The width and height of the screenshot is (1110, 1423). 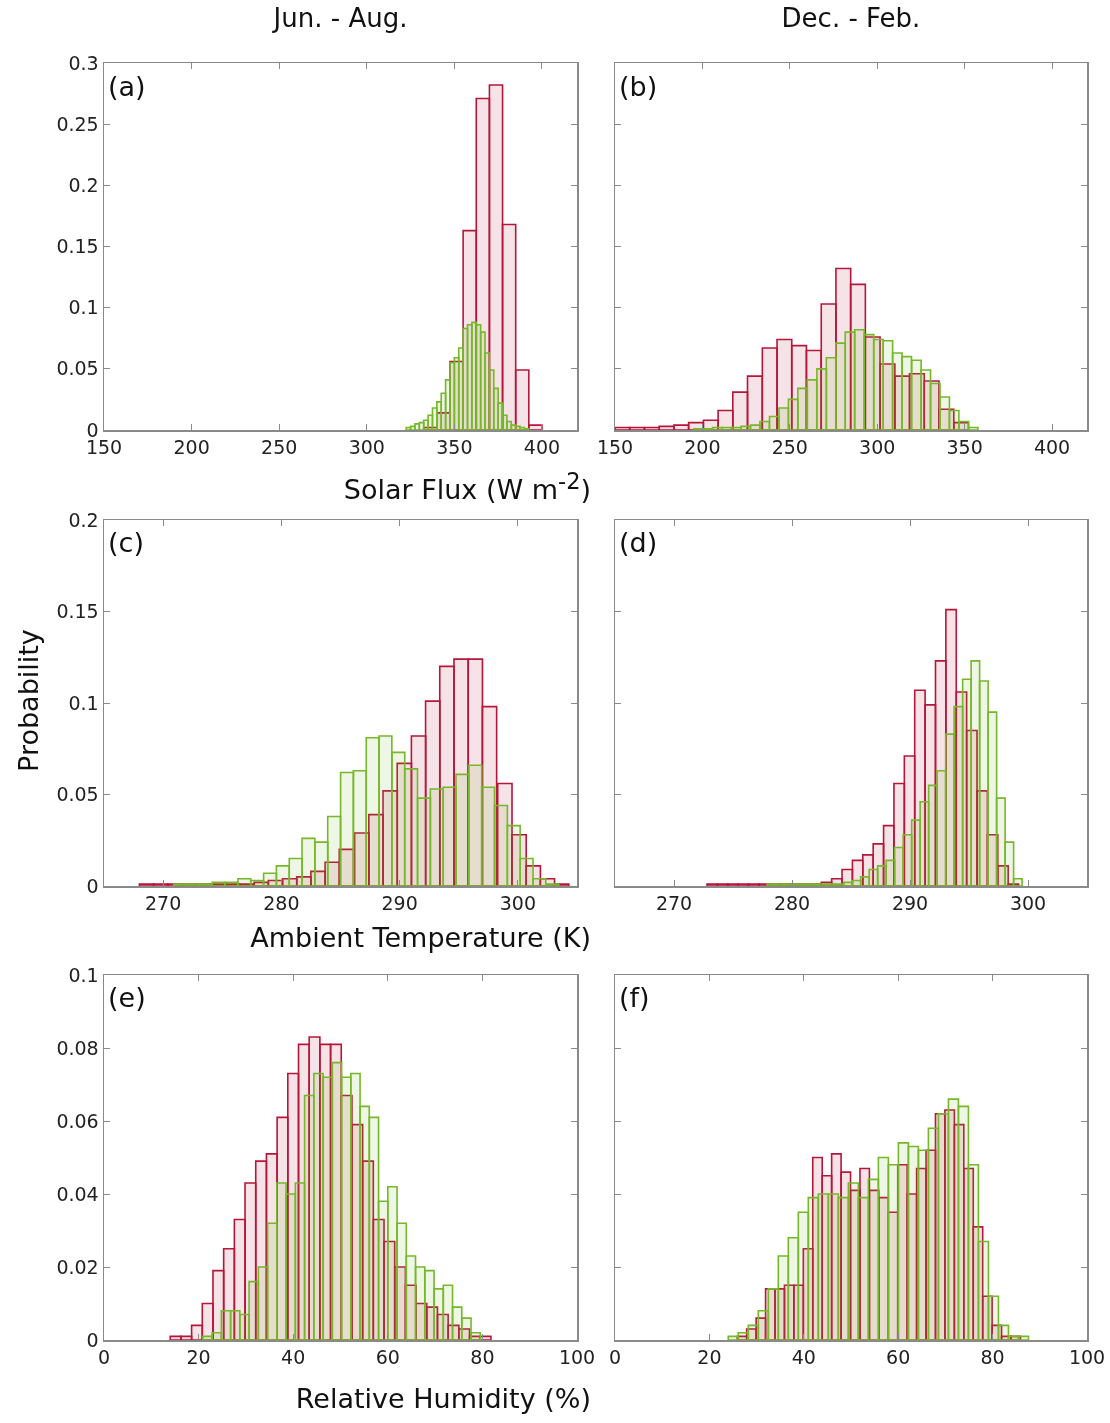 What do you see at coordinates (77, 1120) in the screenshot?
I see `y-tick-label: 0.06` at bounding box center [77, 1120].